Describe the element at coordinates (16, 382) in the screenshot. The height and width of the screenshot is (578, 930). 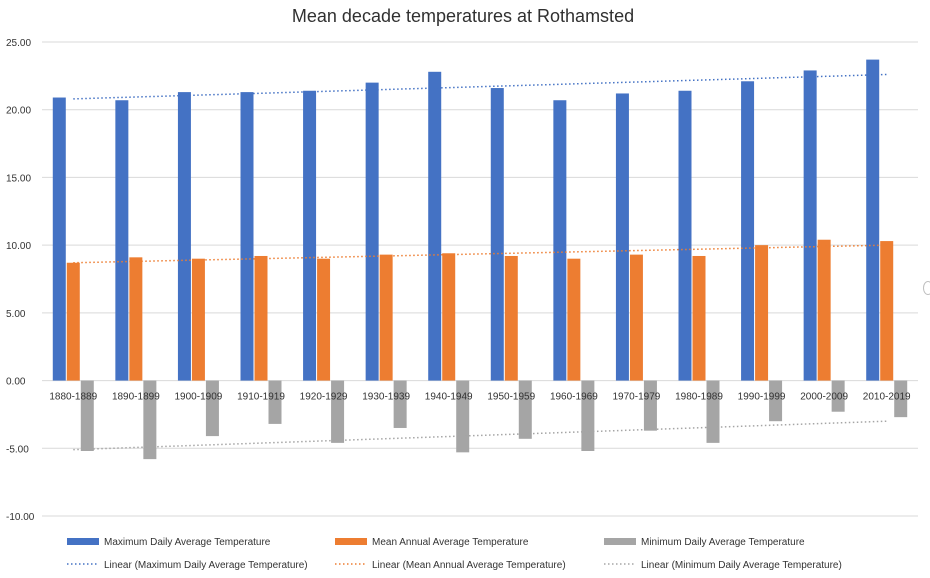
I see `y-tick-label: 0.00` at that location.